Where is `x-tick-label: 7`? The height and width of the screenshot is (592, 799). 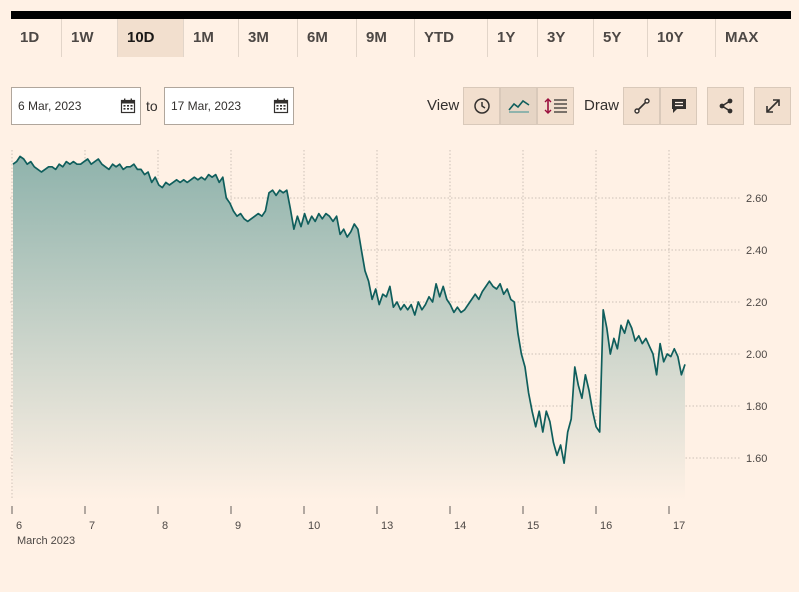 x-tick-label: 7 is located at coordinates (92, 526).